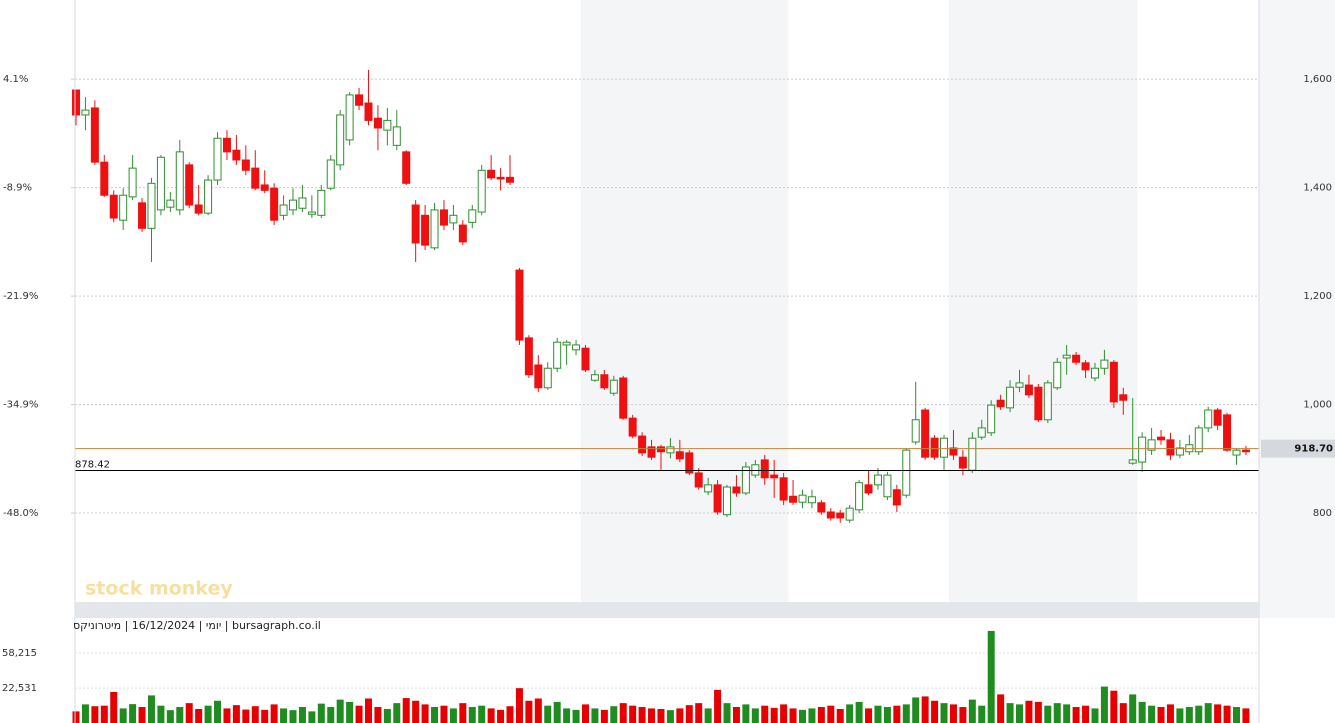 The image size is (1335, 723). What do you see at coordinates (19, 653) in the screenshot?
I see `y-tick-label: 58,215` at bounding box center [19, 653].